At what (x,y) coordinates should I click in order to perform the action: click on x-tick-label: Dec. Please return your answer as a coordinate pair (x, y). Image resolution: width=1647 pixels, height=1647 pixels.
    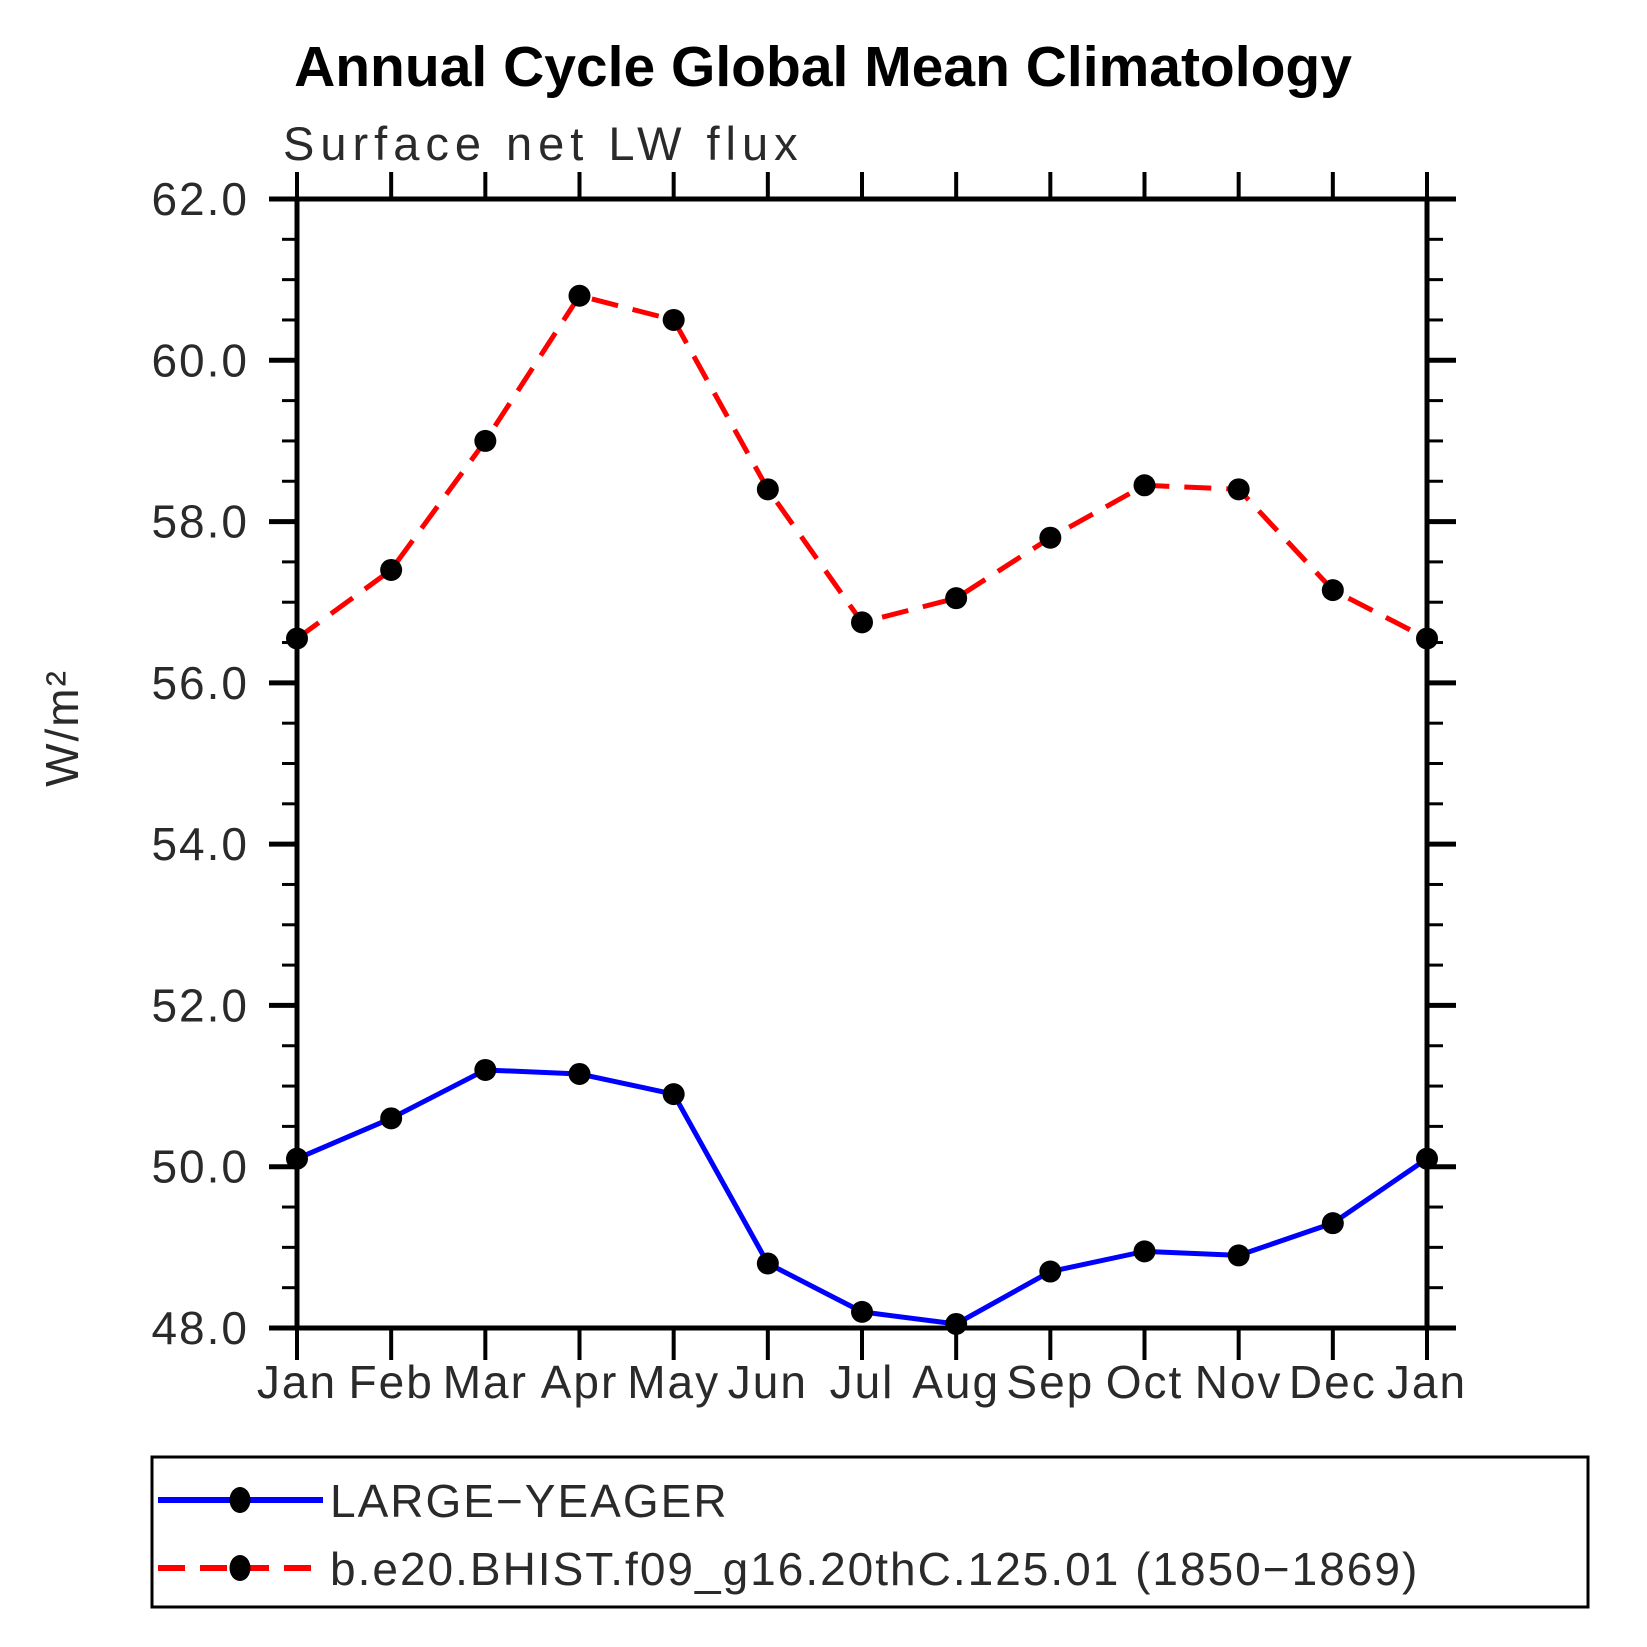
    Looking at the image, I should click on (1333, 1382).